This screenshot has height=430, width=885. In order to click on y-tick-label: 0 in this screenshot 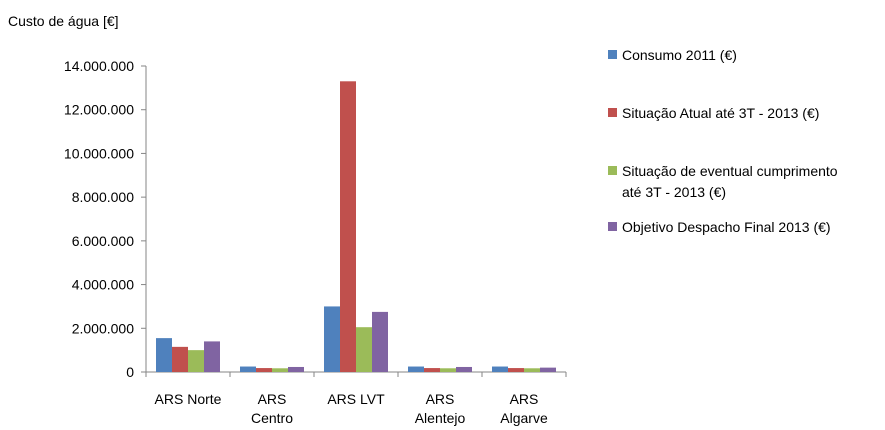, I will do `click(130, 372)`.